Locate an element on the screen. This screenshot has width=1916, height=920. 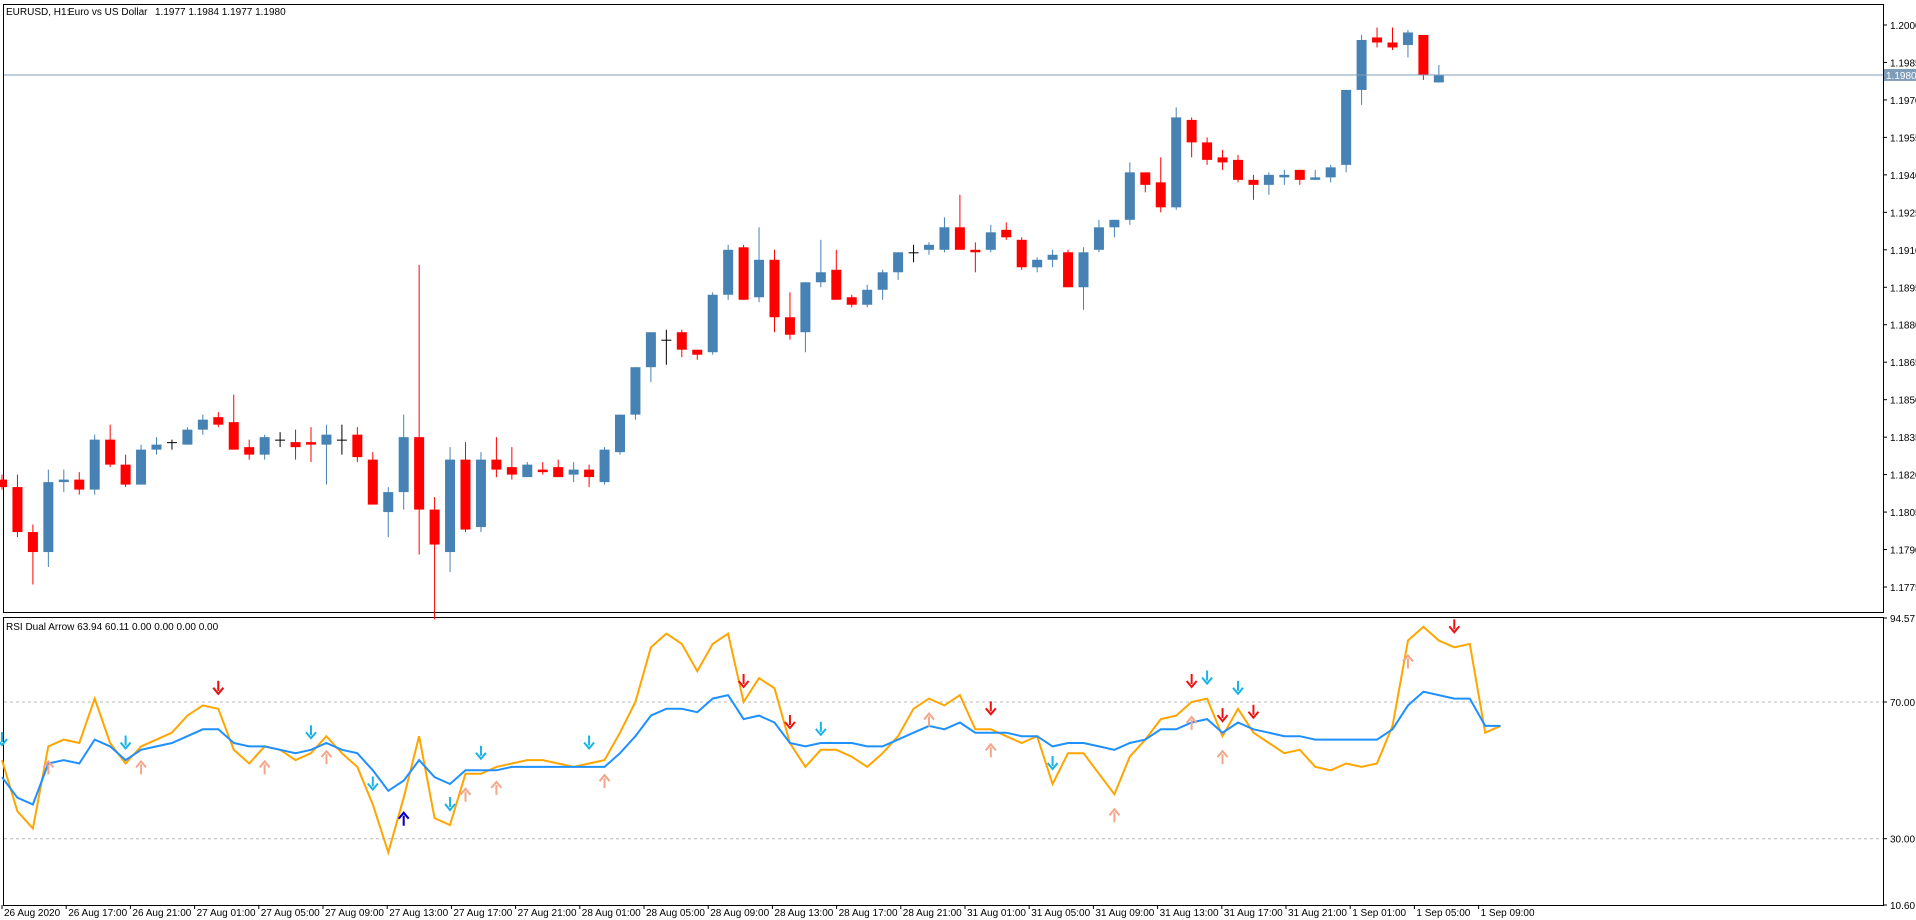
price-tick-label: 1.1850 is located at coordinates (1903, 401).